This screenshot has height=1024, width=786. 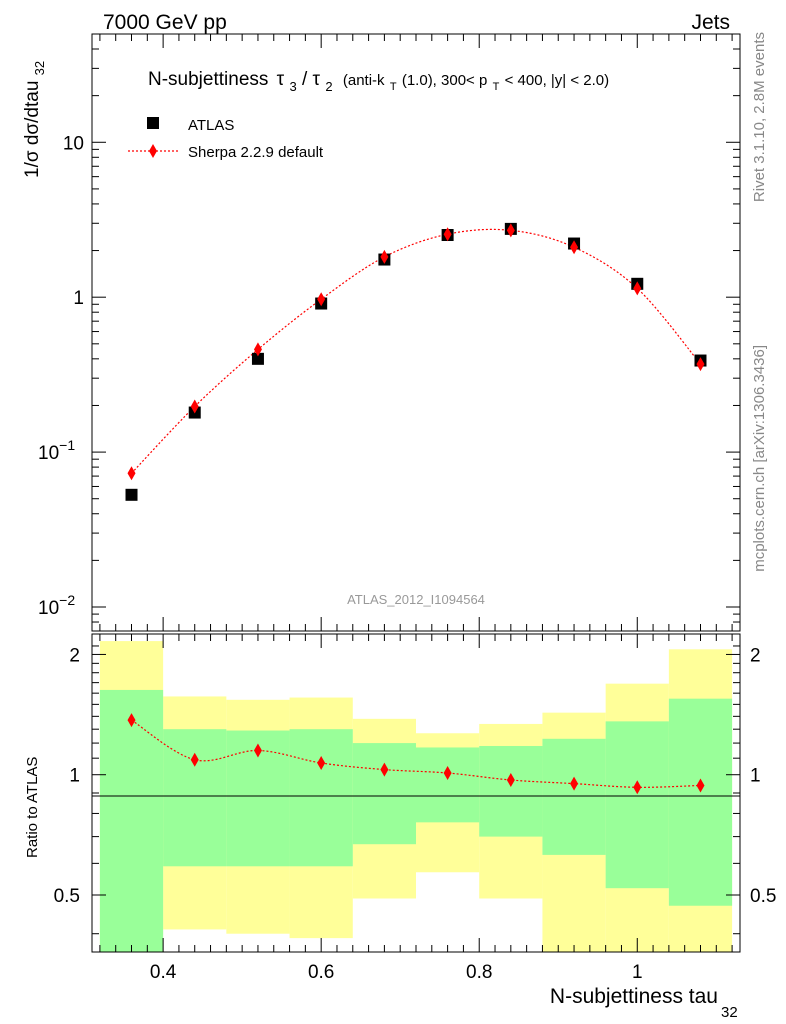 I want to click on main-ytick-label-base: 1, so click(x=78, y=298).